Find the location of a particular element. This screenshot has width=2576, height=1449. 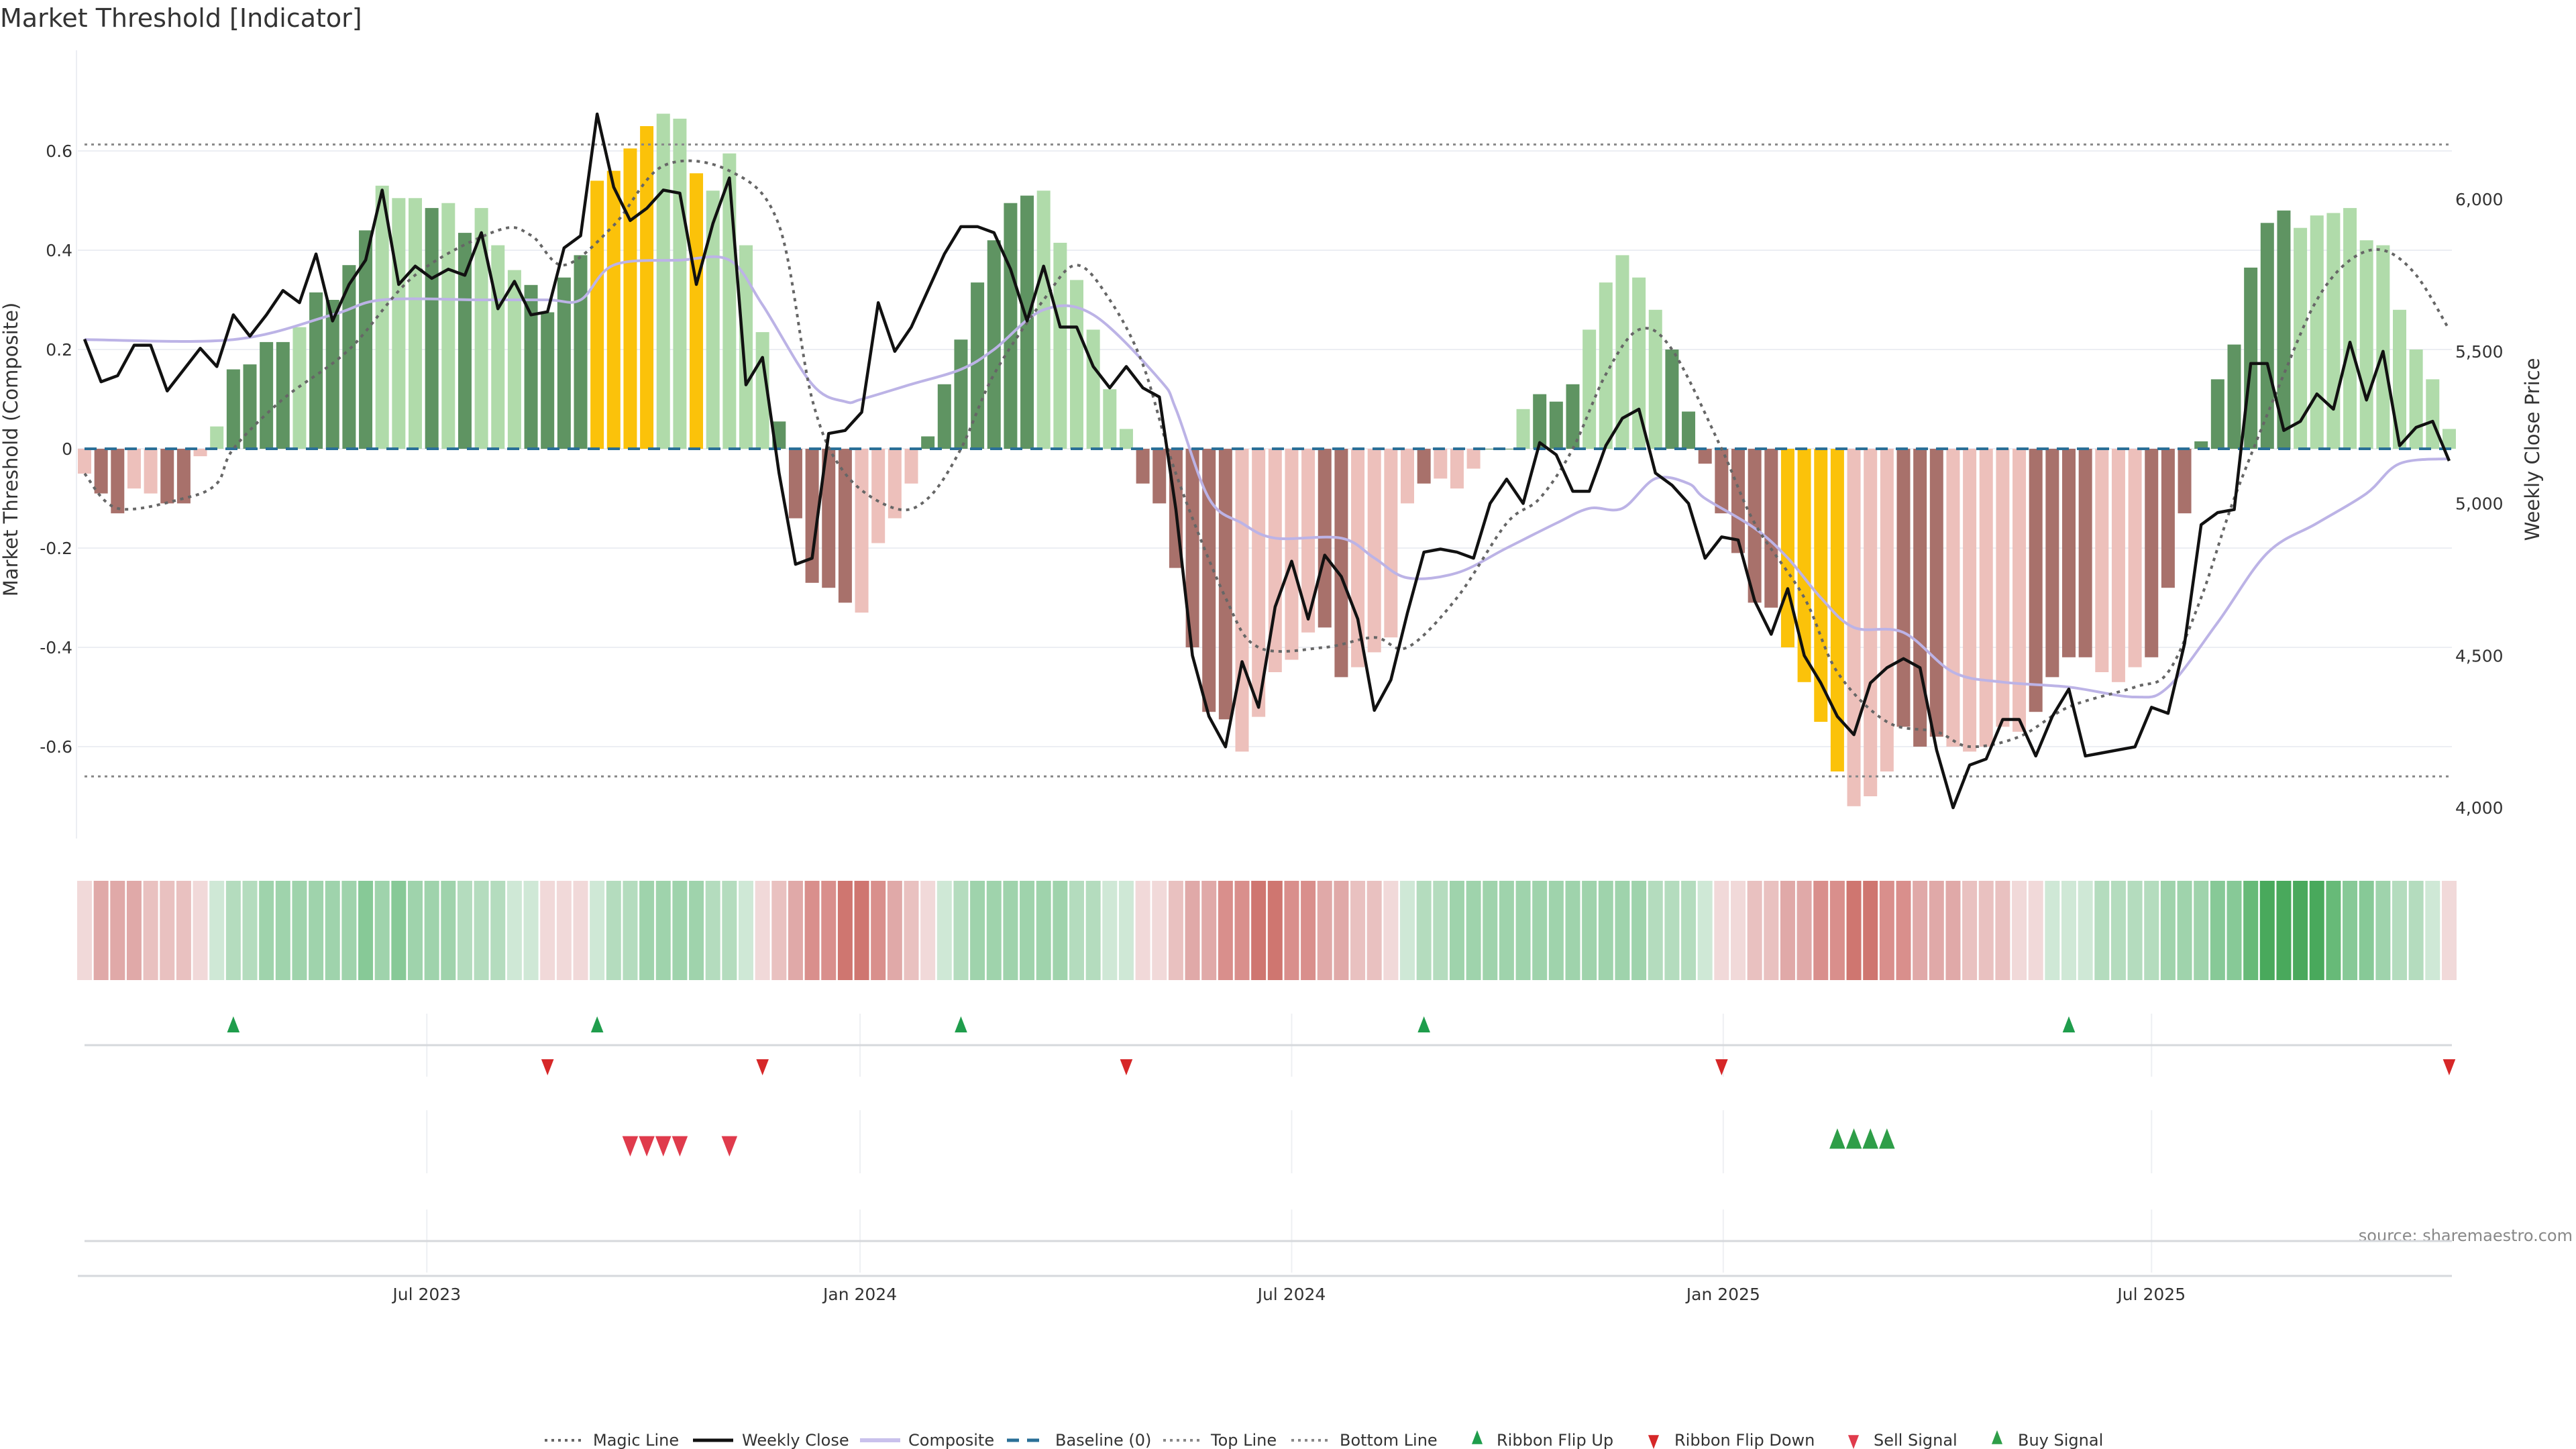

legend-item: Top Line is located at coordinates (1220, 1440).